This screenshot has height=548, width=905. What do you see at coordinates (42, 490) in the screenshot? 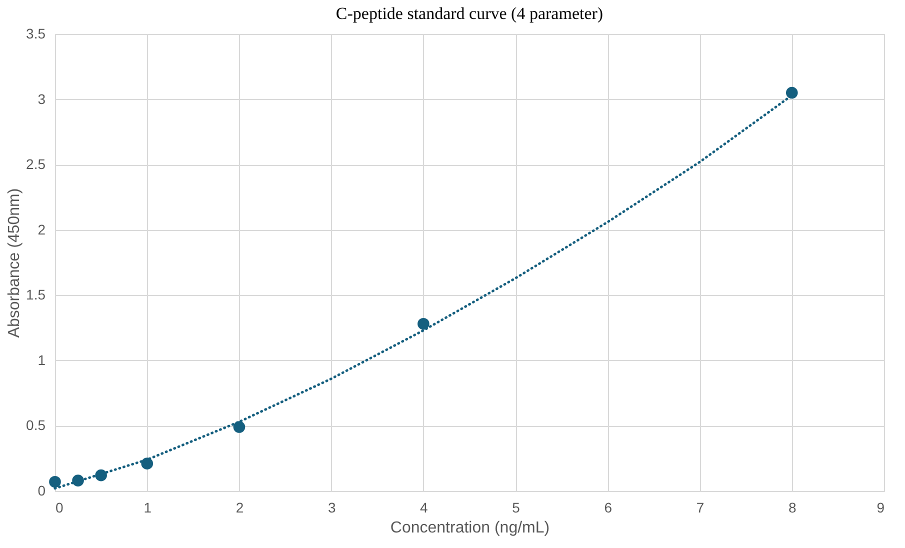
I see `y-tick-label: 0` at bounding box center [42, 490].